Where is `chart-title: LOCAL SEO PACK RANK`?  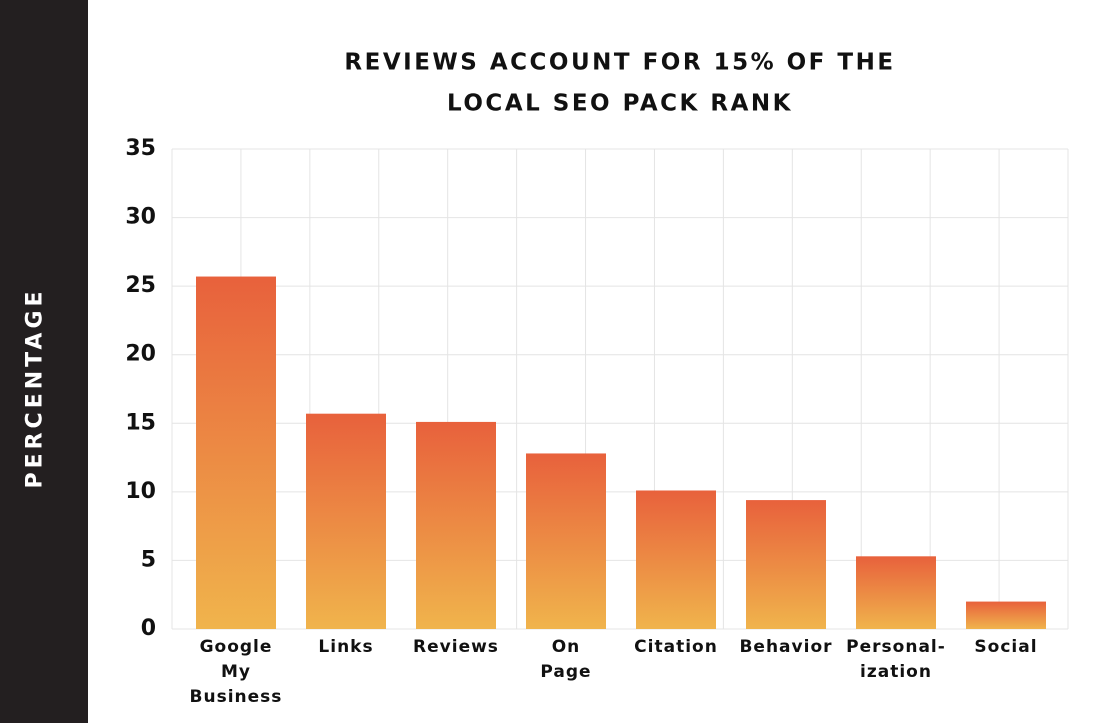 chart-title: LOCAL SEO PACK RANK is located at coordinates (620, 104).